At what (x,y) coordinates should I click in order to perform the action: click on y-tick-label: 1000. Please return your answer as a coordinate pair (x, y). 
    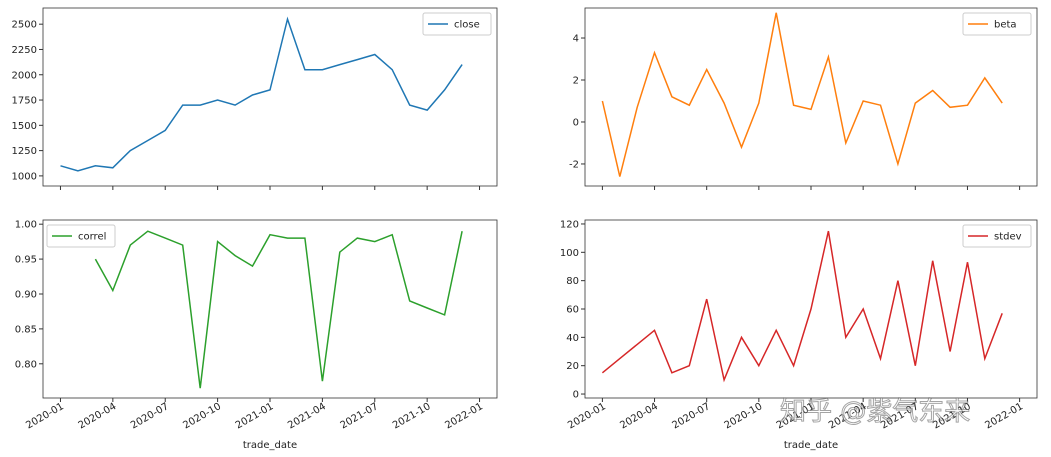
    Looking at the image, I should click on (24, 176).